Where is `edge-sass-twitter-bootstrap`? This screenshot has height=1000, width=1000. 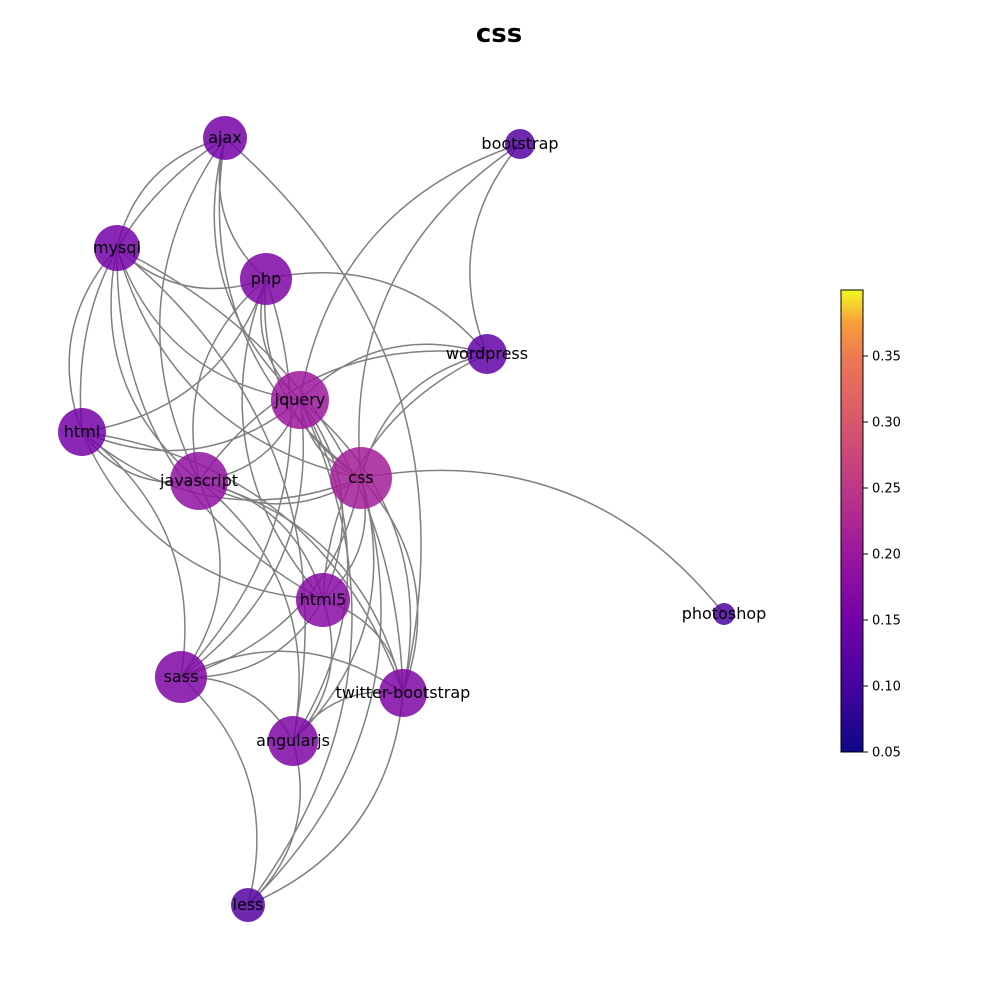
edge-sass-twitter-bootstrap is located at coordinates (292, 672).